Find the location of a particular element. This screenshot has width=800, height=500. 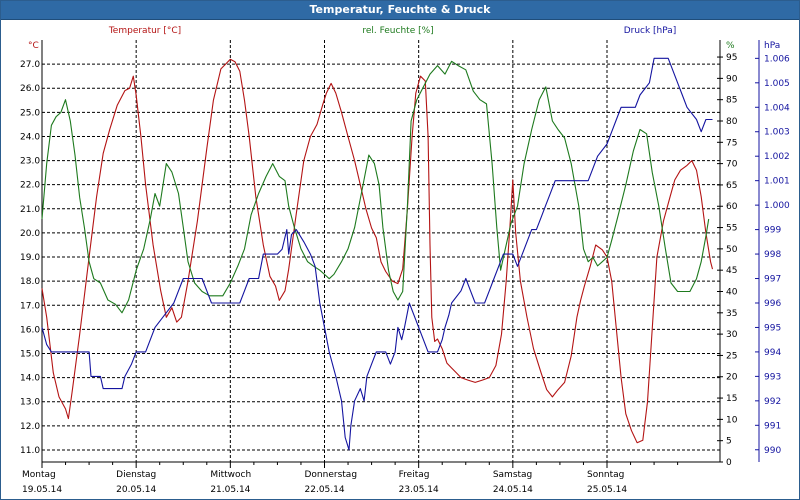

press-tick-label: 999 is located at coordinates (772, 231).